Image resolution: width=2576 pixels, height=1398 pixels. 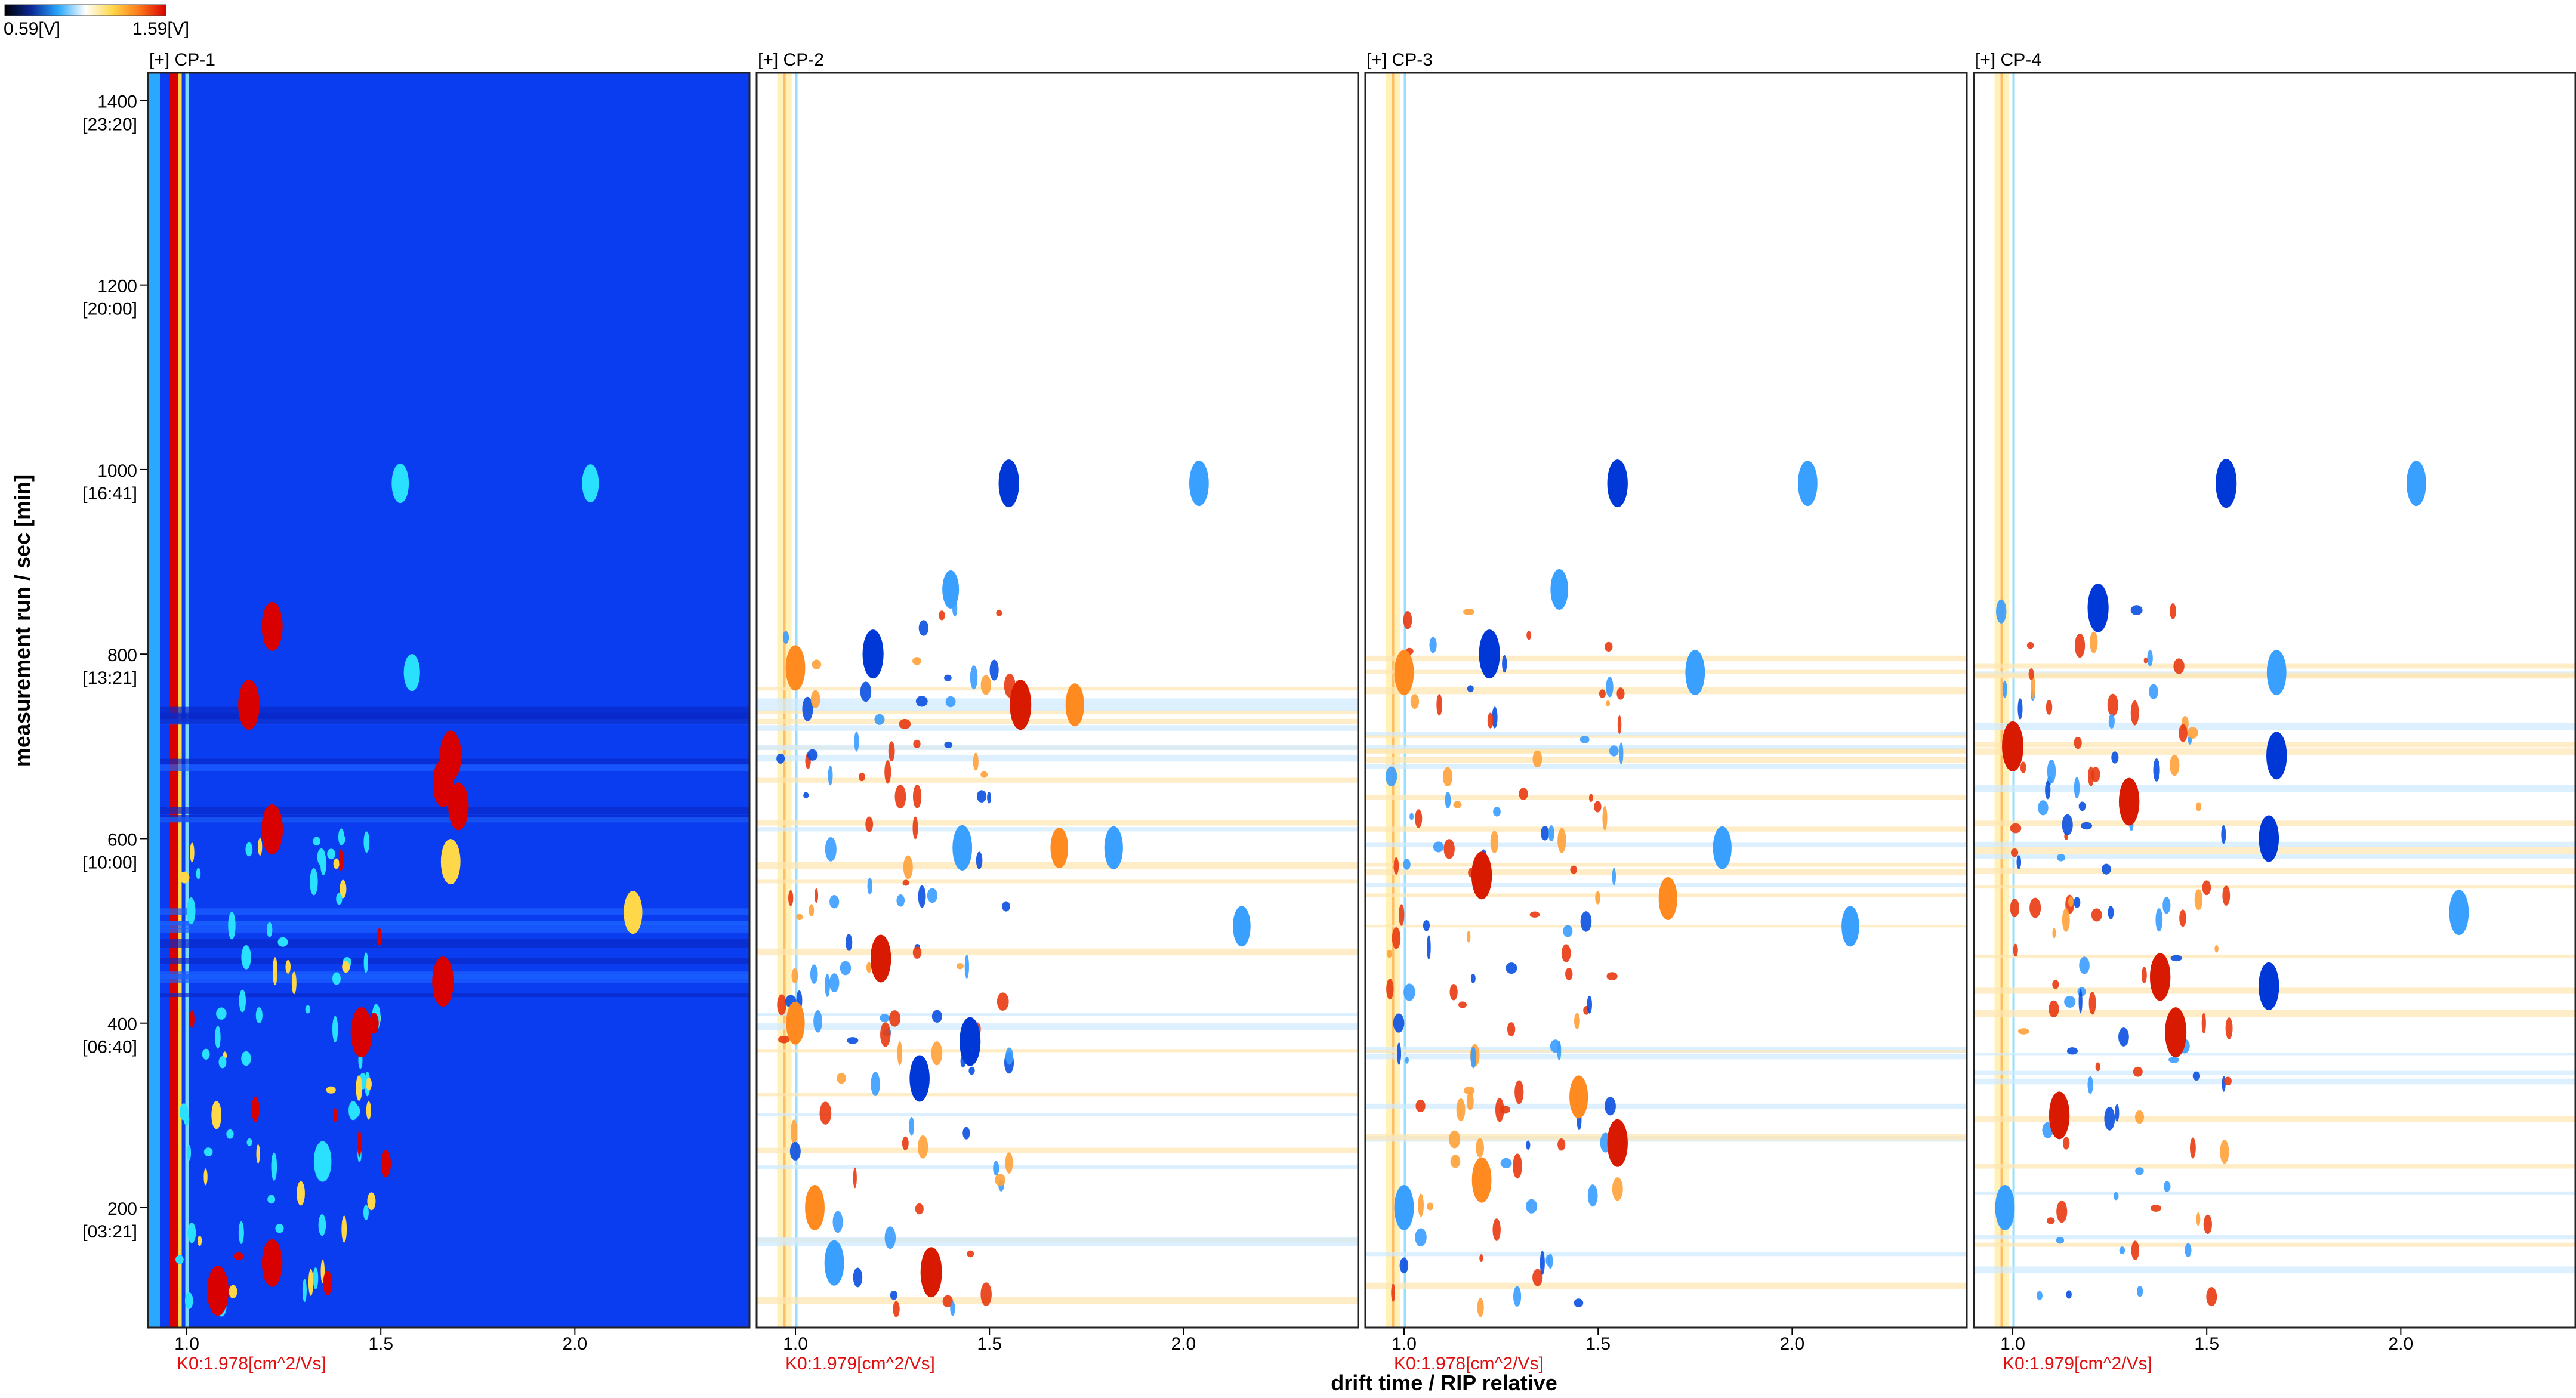 I want to click on y-tick-label: 200, so click(x=122, y=1209).